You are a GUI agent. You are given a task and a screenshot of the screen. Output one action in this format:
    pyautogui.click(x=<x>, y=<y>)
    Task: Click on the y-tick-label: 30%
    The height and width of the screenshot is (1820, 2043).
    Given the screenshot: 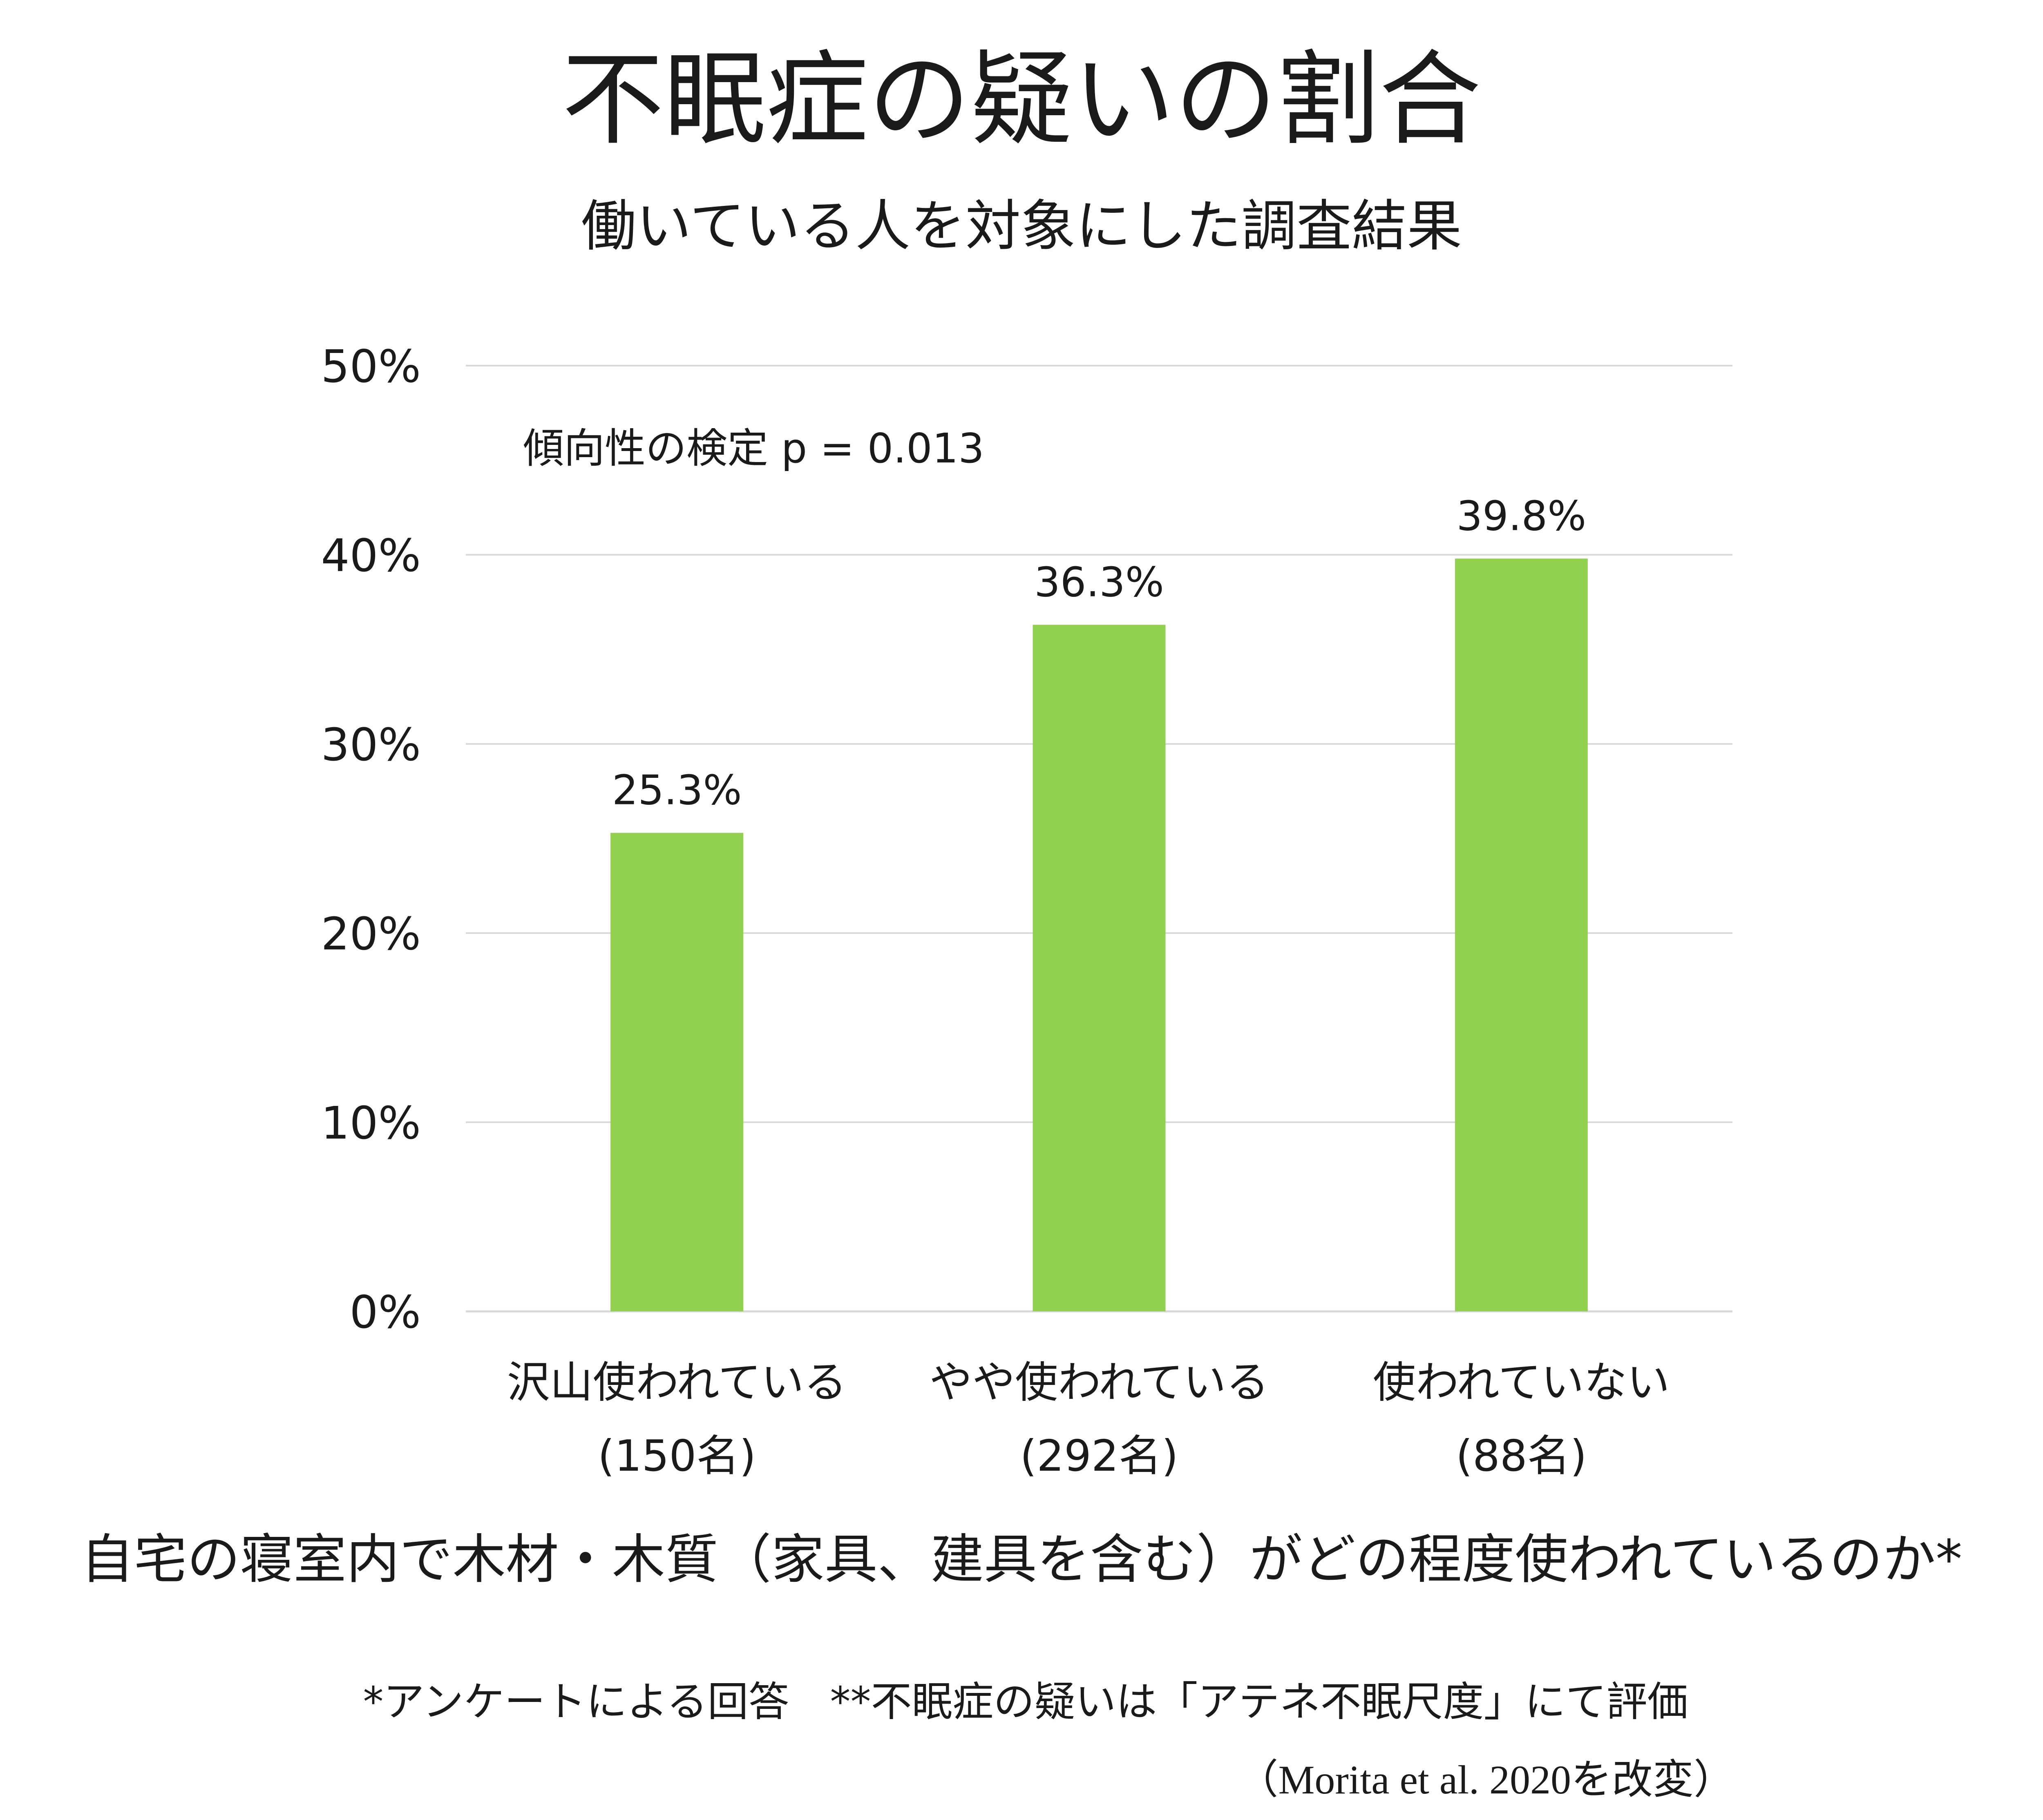 What is the action you would take?
    pyautogui.click(x=371, y=745)
    